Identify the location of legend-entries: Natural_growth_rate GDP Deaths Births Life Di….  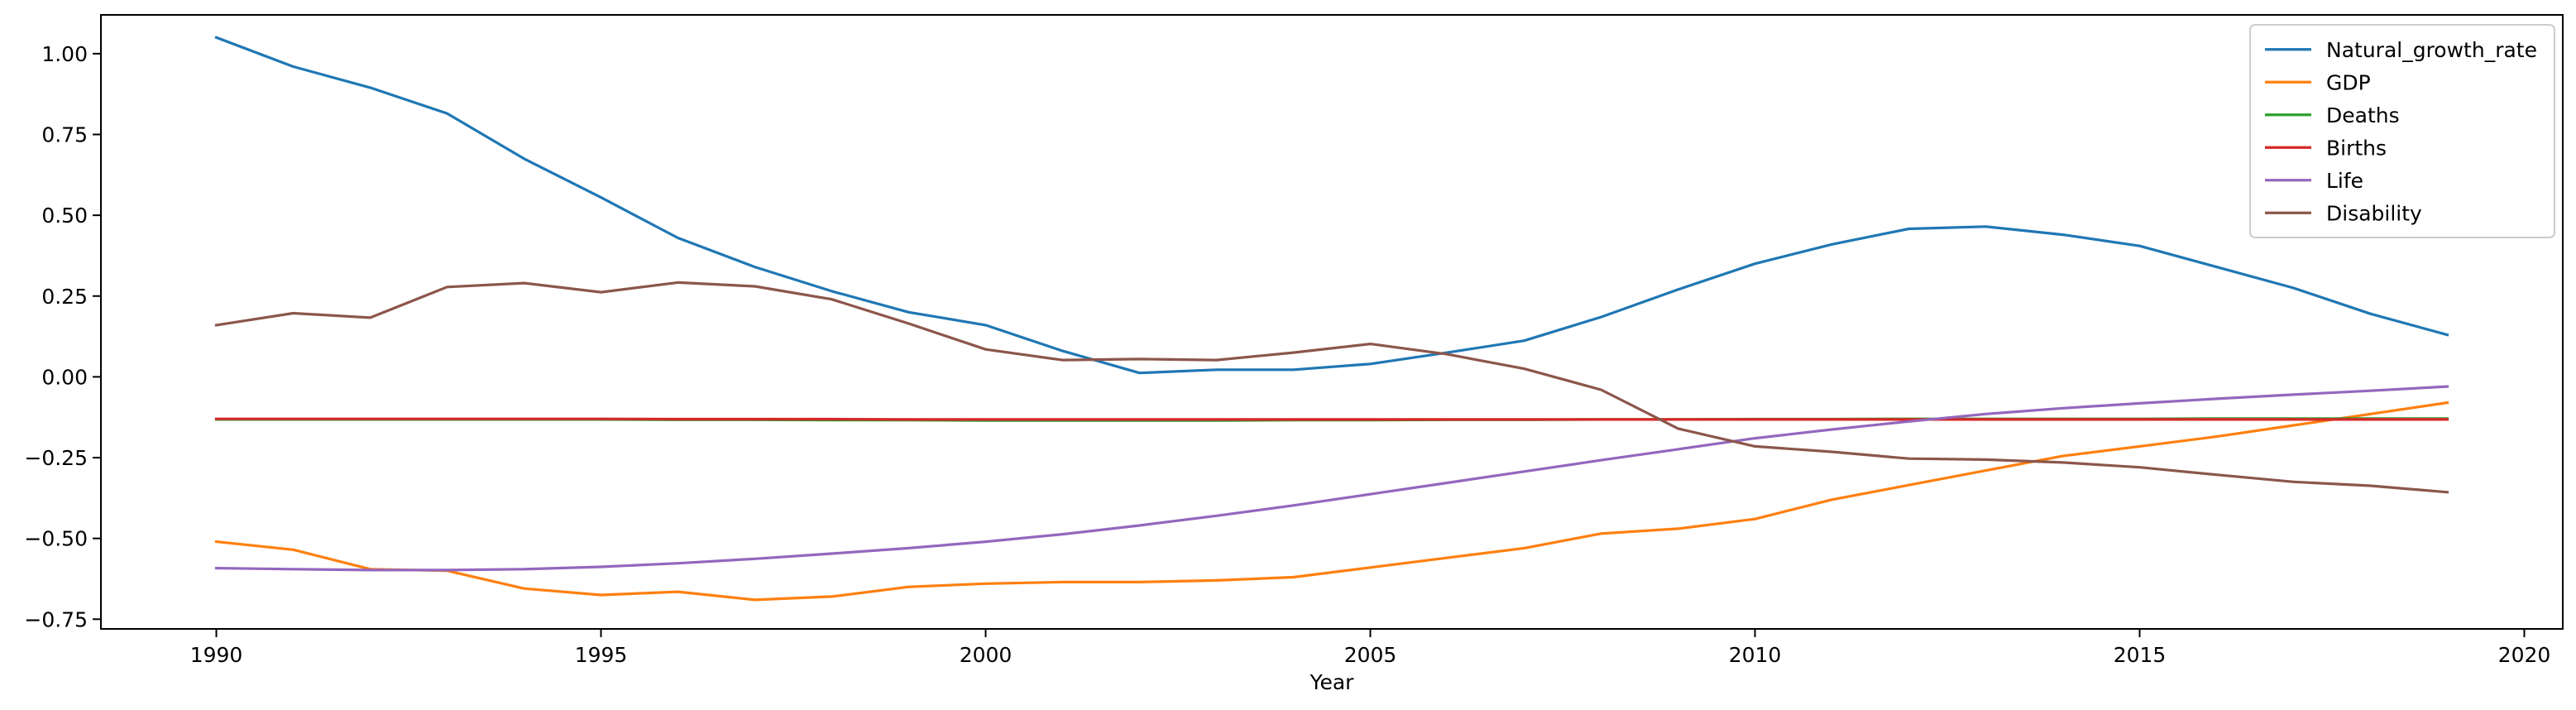
(2401, 131).